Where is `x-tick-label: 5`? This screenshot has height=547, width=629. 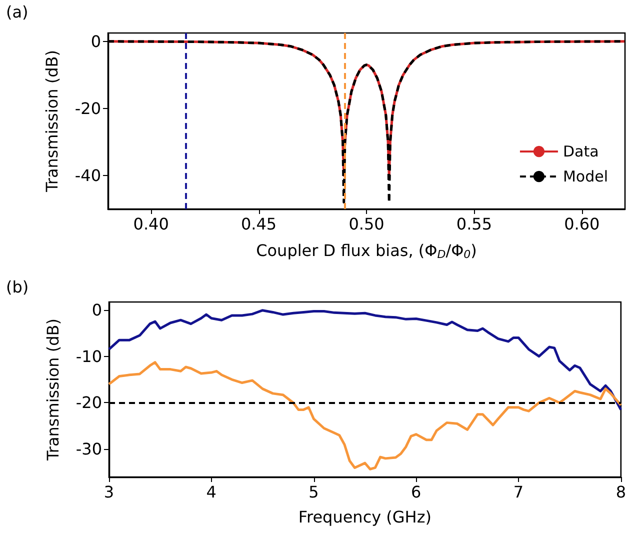
x-tick-label: 5 is located at coordinates (313, 492).